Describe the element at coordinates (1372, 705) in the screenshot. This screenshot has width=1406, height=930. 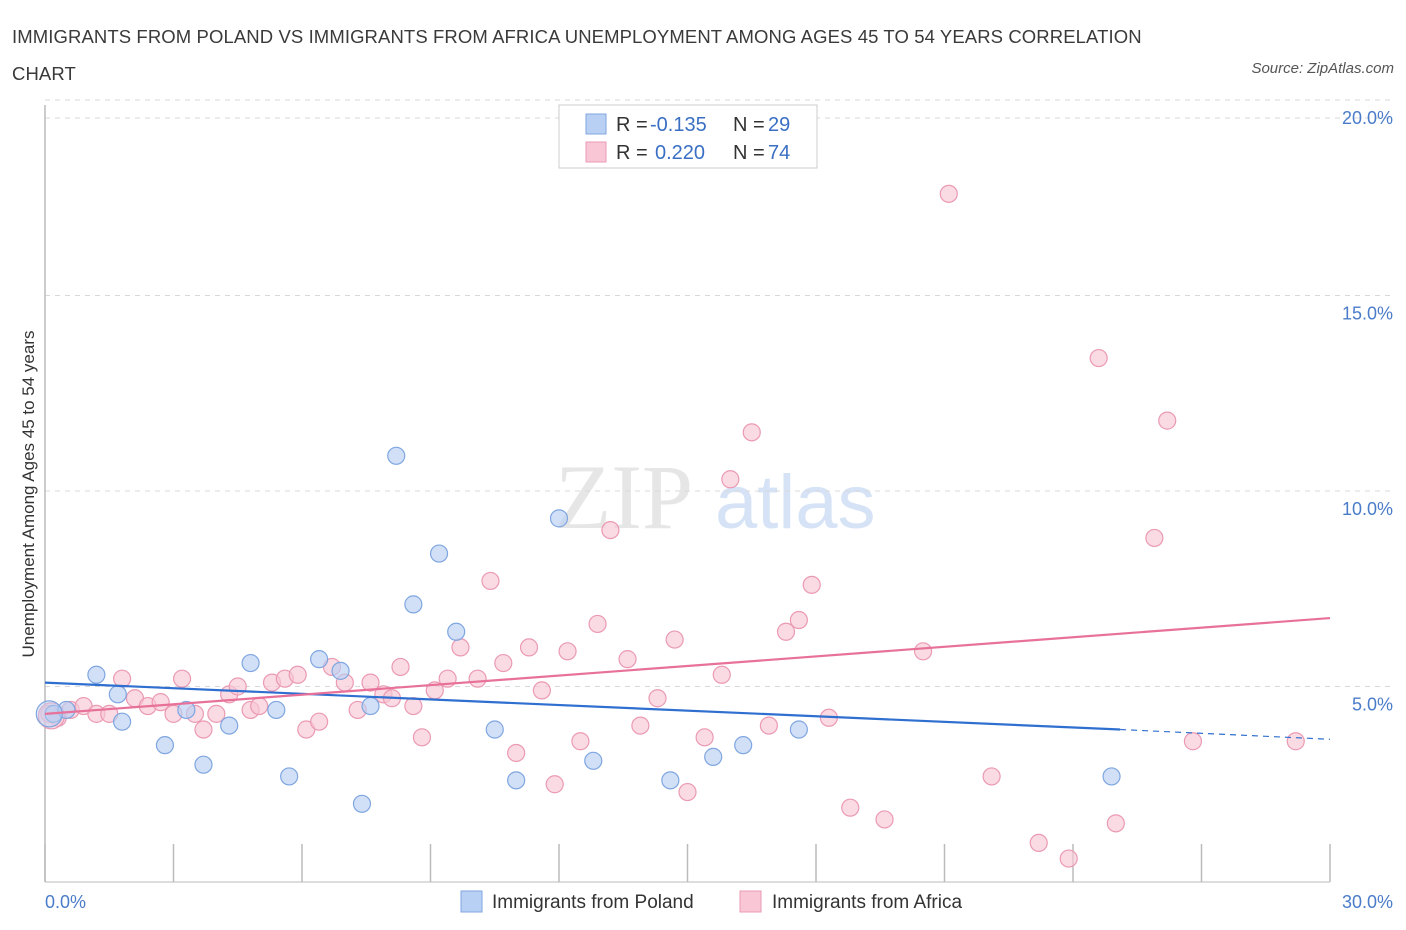
I see `y-tick-label-5: 5.0%` at that location.